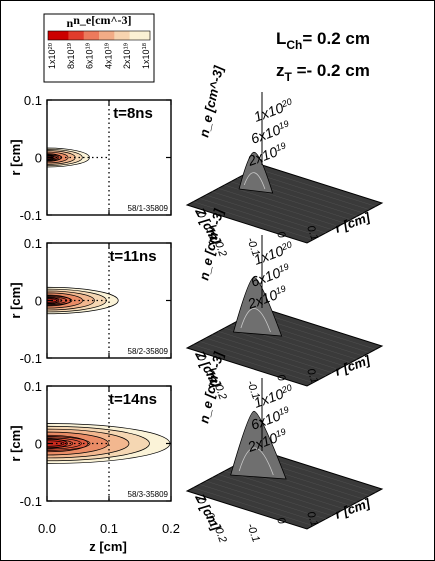 This screenshot has height=561, width=435. I want to click on shot-label: 58/2-35809, so click(148, 351).